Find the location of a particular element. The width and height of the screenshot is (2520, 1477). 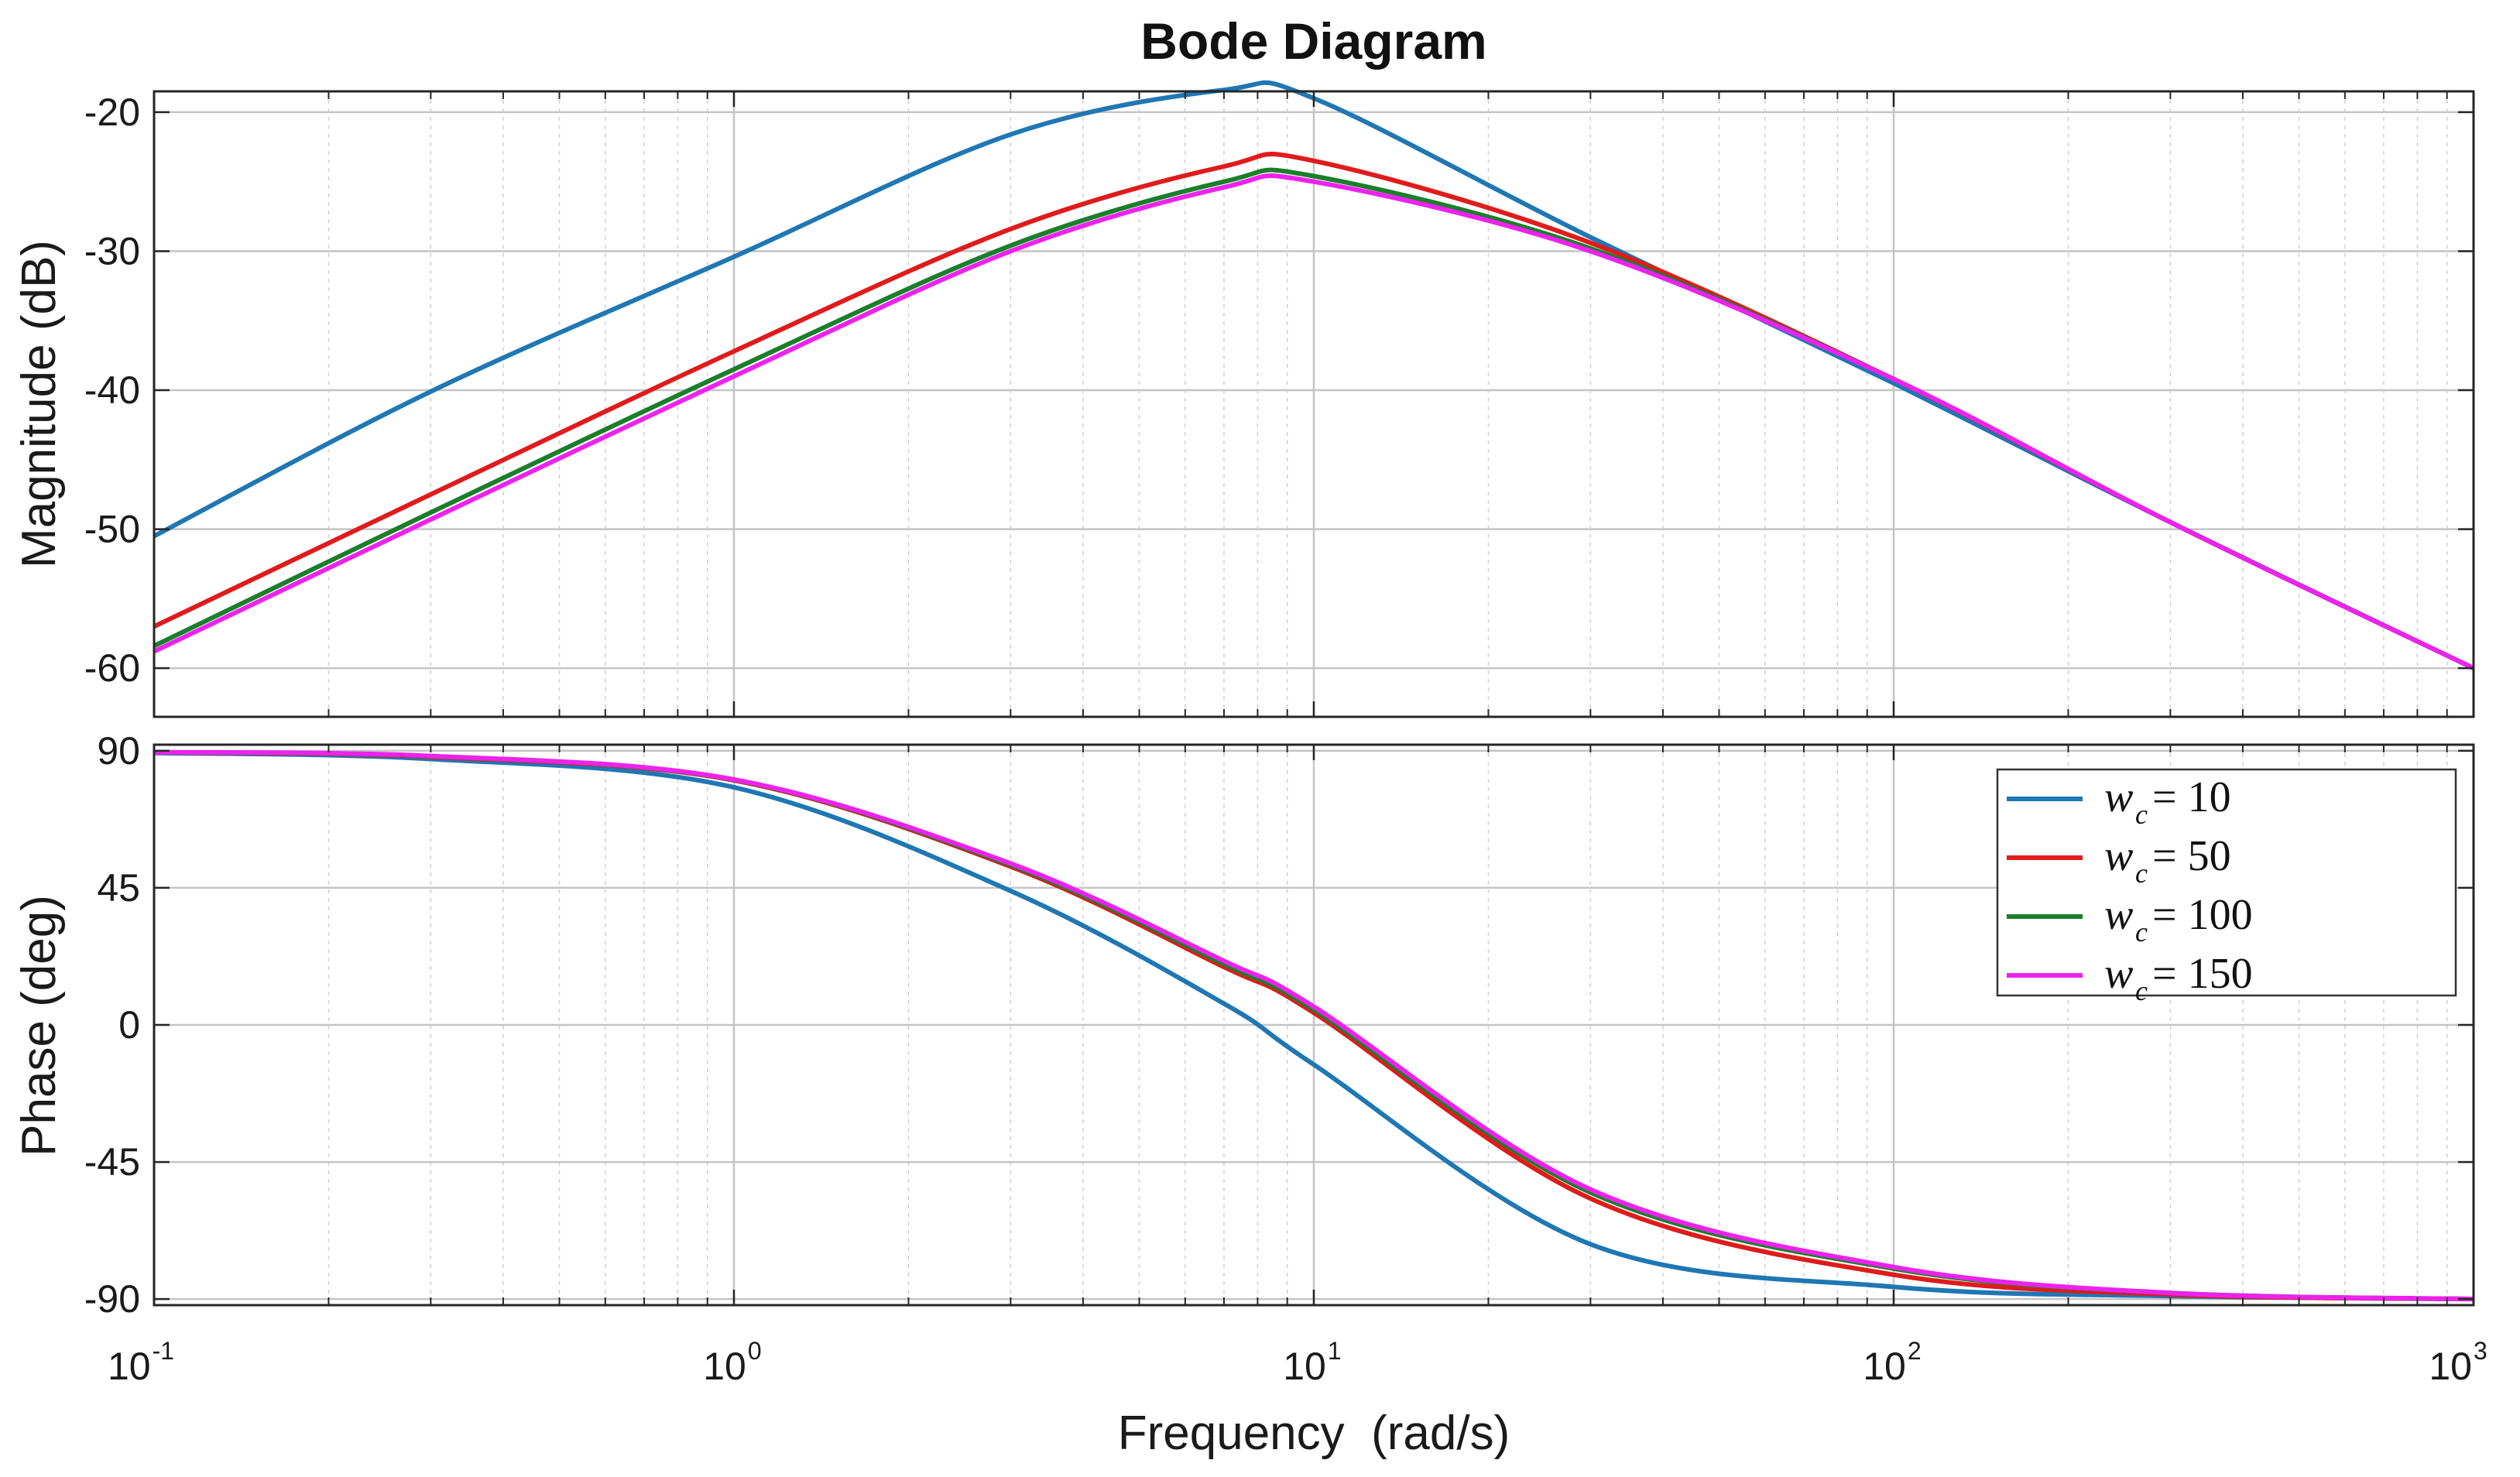

x-tick-label: 10 -1 is located at coordinates (141, 1362).